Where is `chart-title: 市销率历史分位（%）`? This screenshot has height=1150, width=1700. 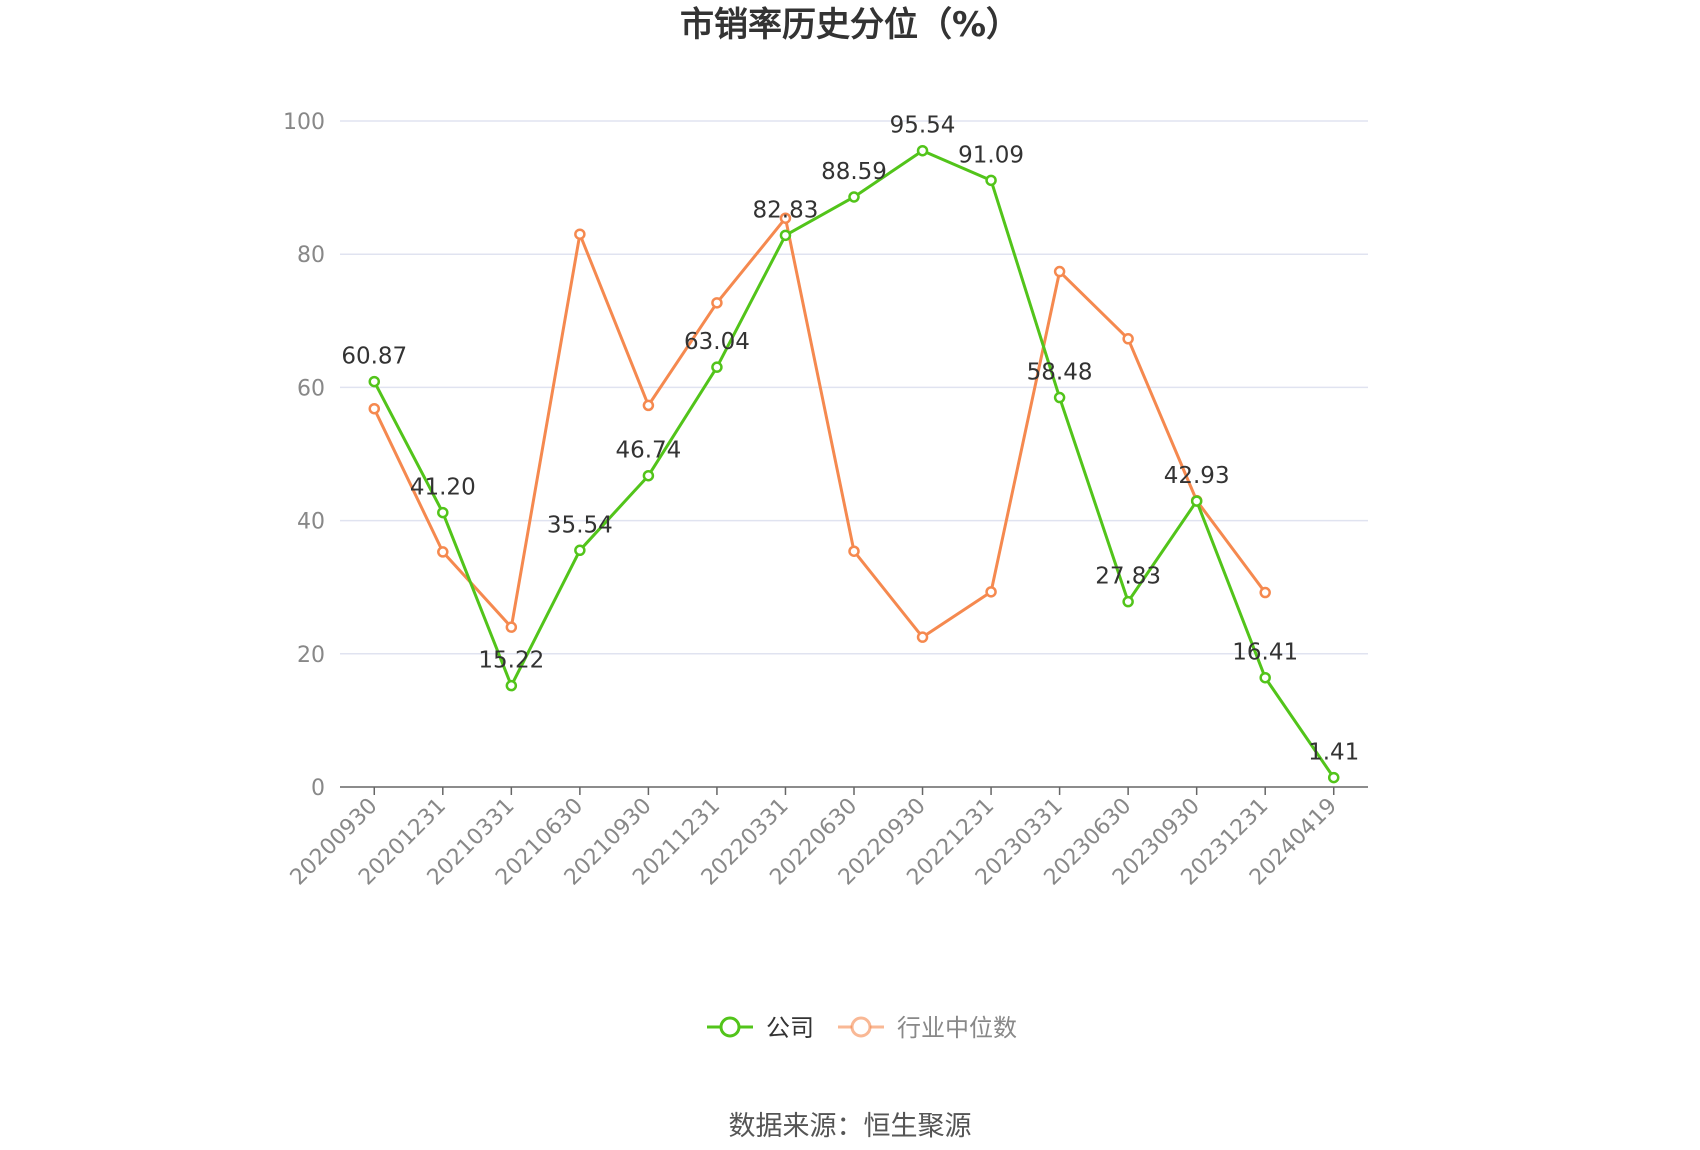
chart-title: 市销率历史分位（%） is located at coordinates (850, 25).